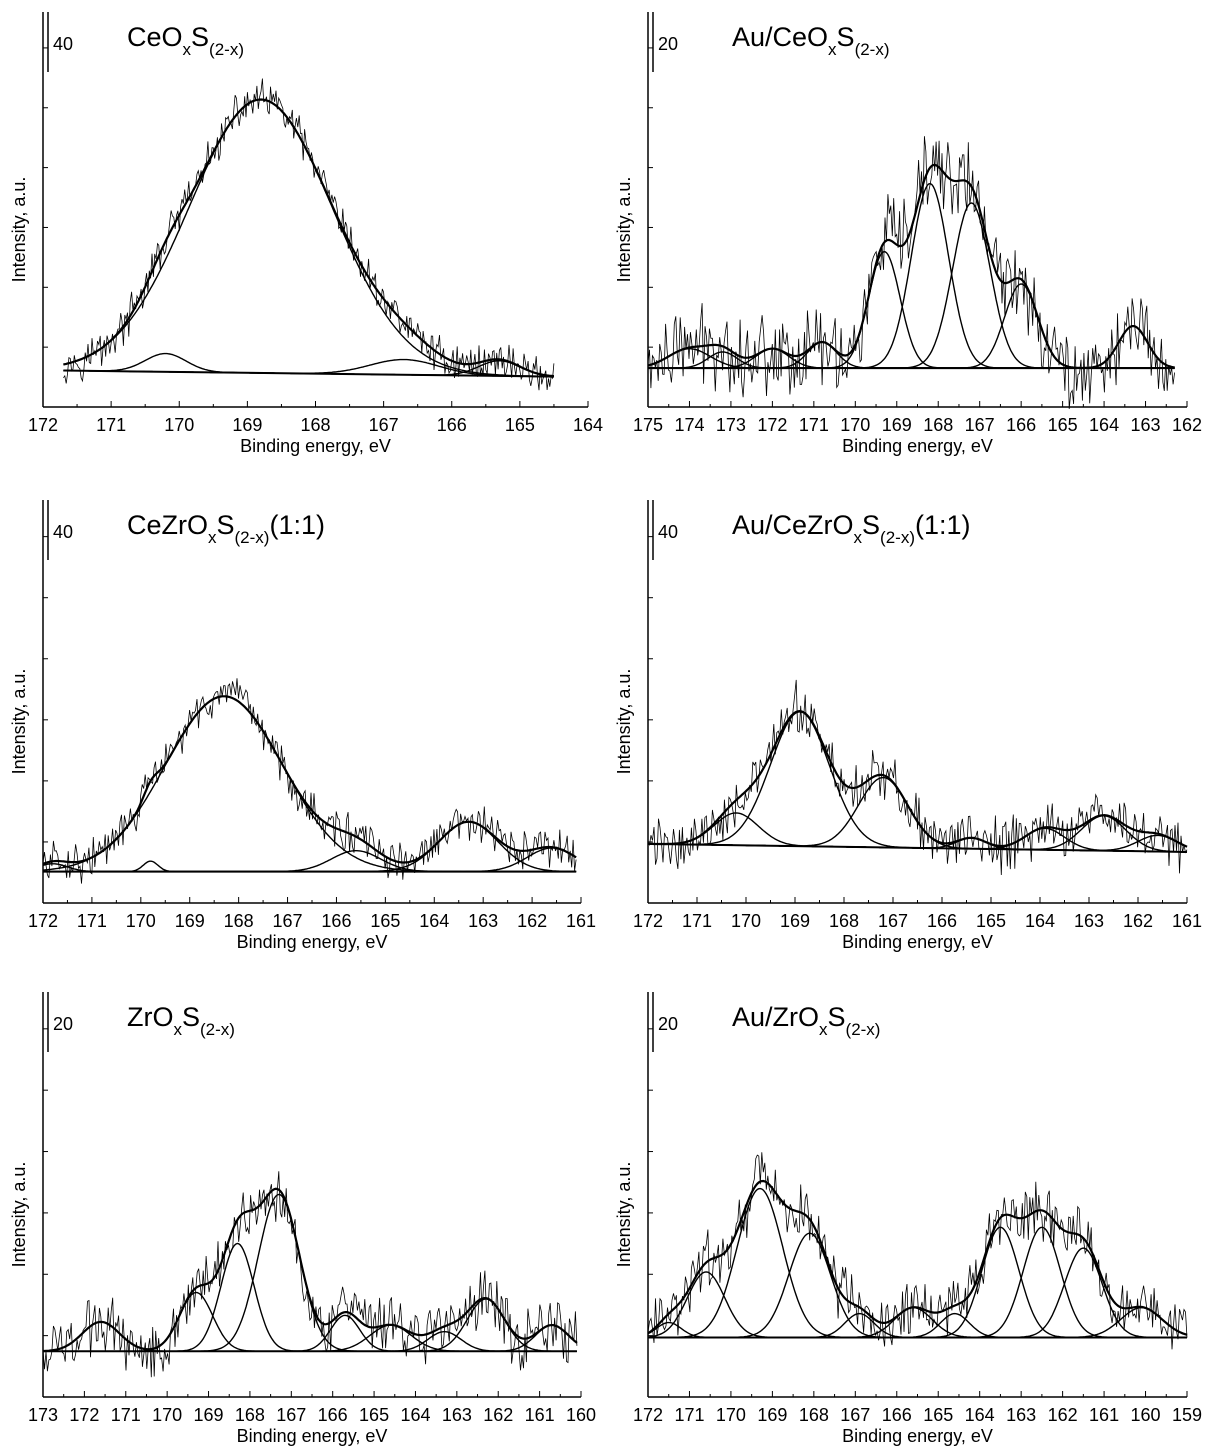 Image resolution: width=1207 pixels, height=1456 pixels. Describe the element at coordinates (648, 425) in the screenshot. I see `x-tick-label: 175` at that location.